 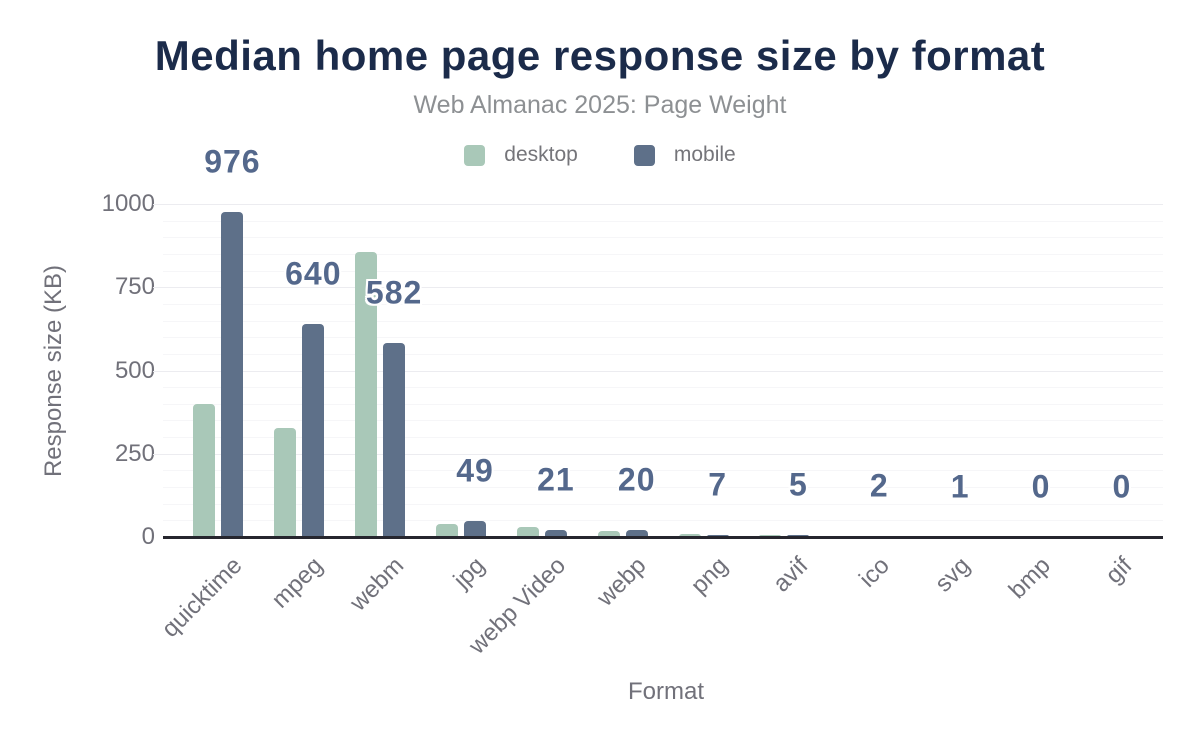 What do you see at coordinates (709, 576) in the screenshot?
I see `x-axis-category-label-png: png` at bounding box center [709, 576].